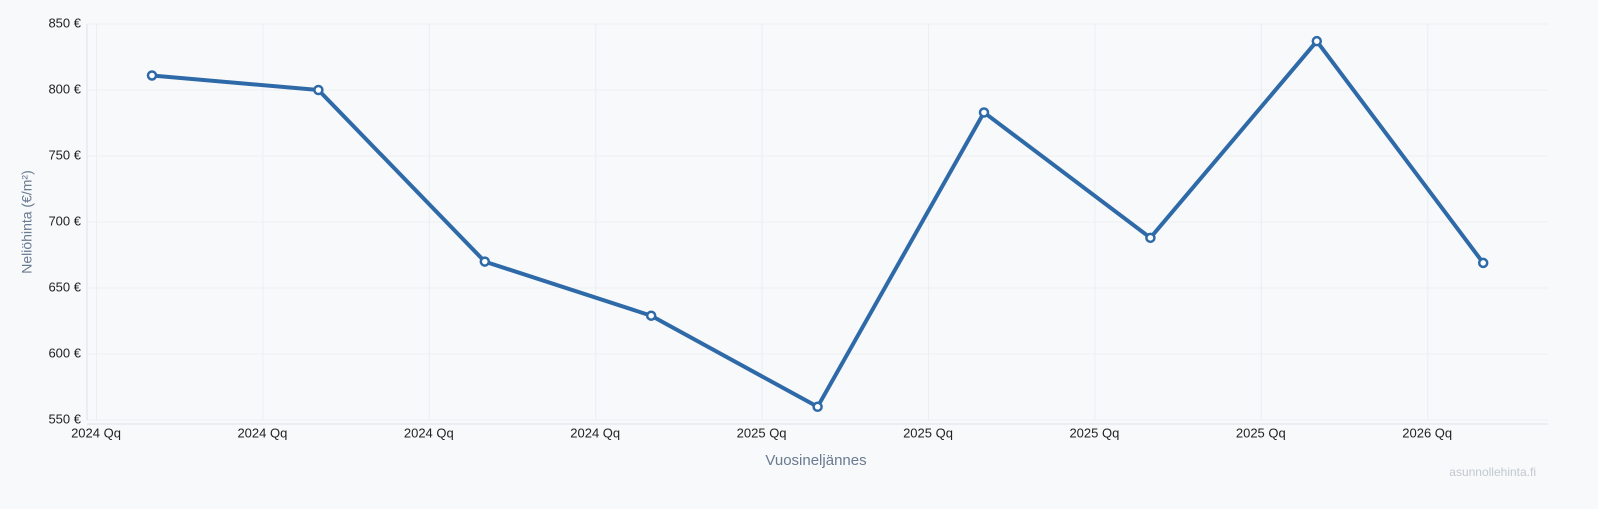  What do you see at coordinates (27, 221) in the screenshot?
I see `y-axis-title: Neliöhinta (€/m²)` at bounding box center [27, 221].